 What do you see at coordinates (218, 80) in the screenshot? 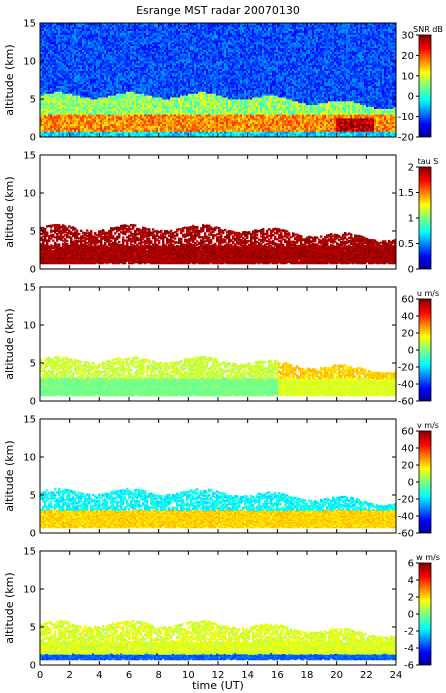
I see `echo-field` at bounding box center [218, 80].